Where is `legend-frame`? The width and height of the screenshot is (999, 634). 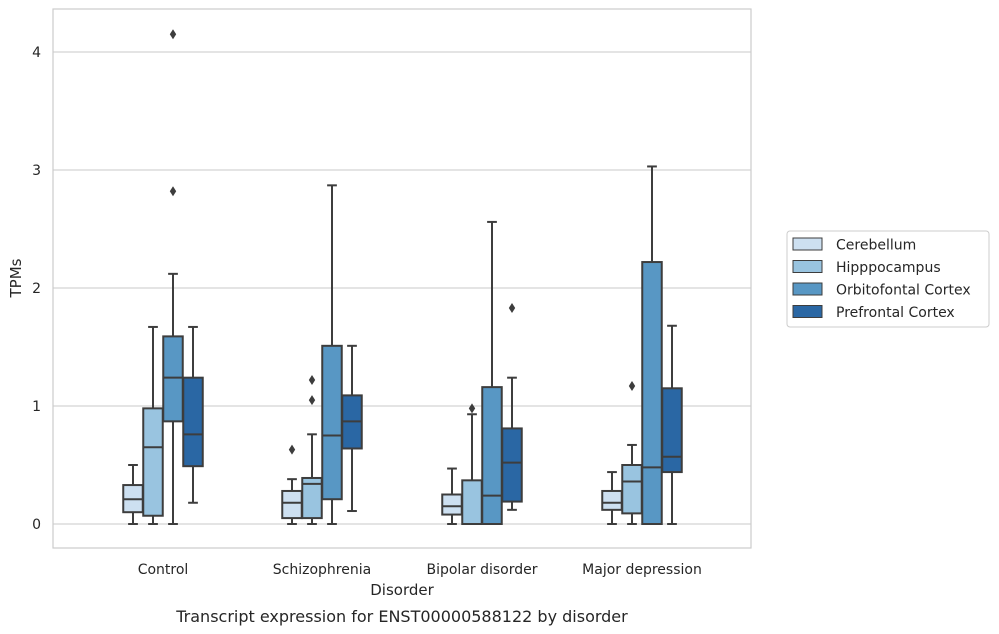
legend-frame is located at coordinates (888, 279).